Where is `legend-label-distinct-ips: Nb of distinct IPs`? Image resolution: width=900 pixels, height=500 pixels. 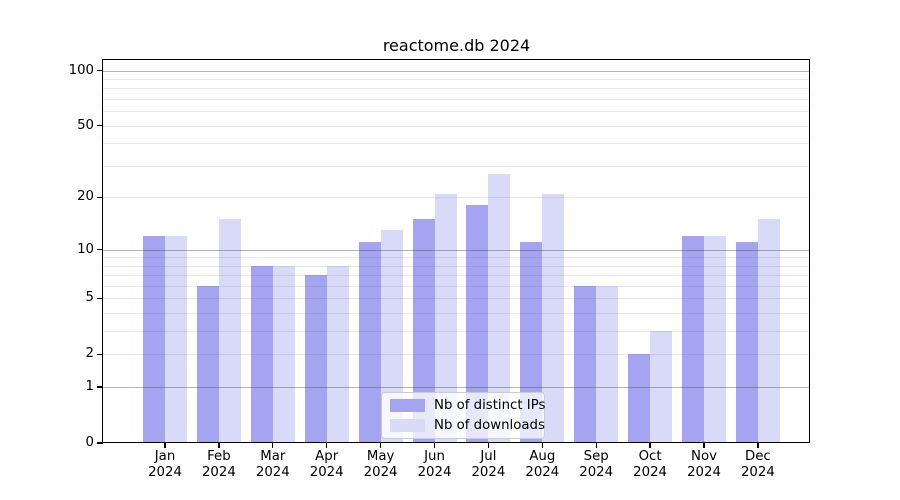 legend-label-distinct-ips: Nb of distinct IPs is located at coordinates (490, 405).